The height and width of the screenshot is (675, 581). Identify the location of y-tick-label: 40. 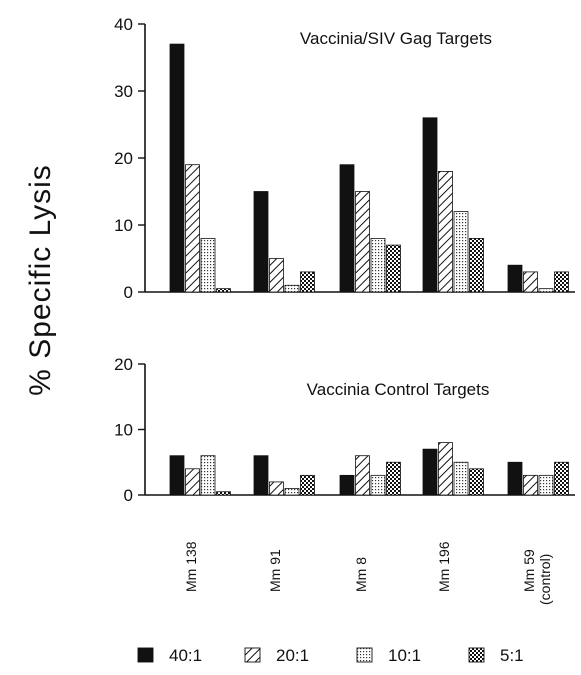
(123, 24).